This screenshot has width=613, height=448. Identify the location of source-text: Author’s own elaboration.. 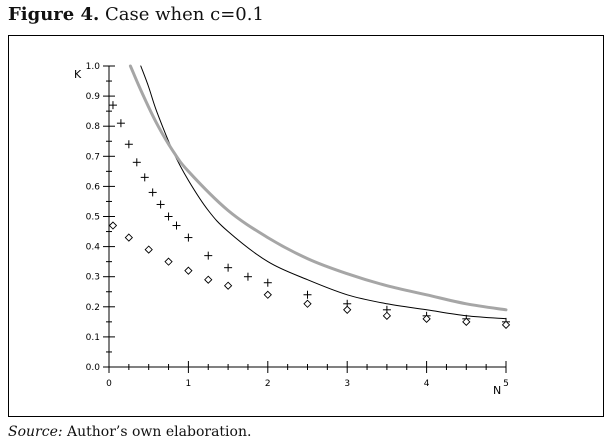
(159, 432).